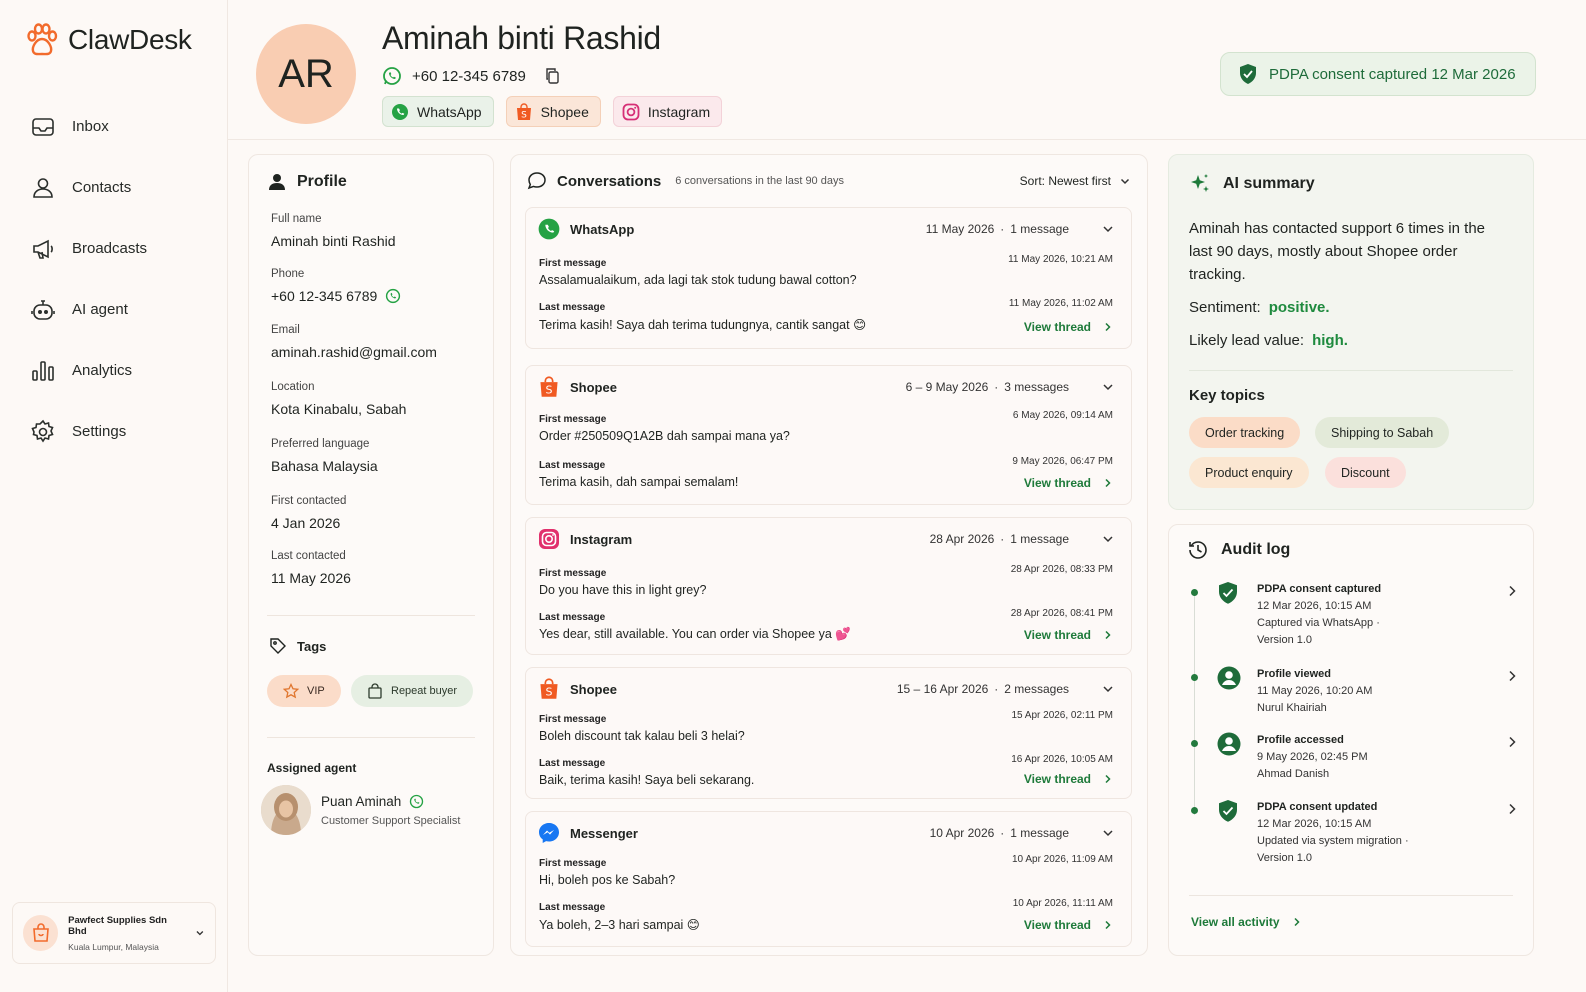  What do you see at coordinates (601, 539) in the screenshot?
I see `thread-channel: Instagram` at bounding box center [601, 539].